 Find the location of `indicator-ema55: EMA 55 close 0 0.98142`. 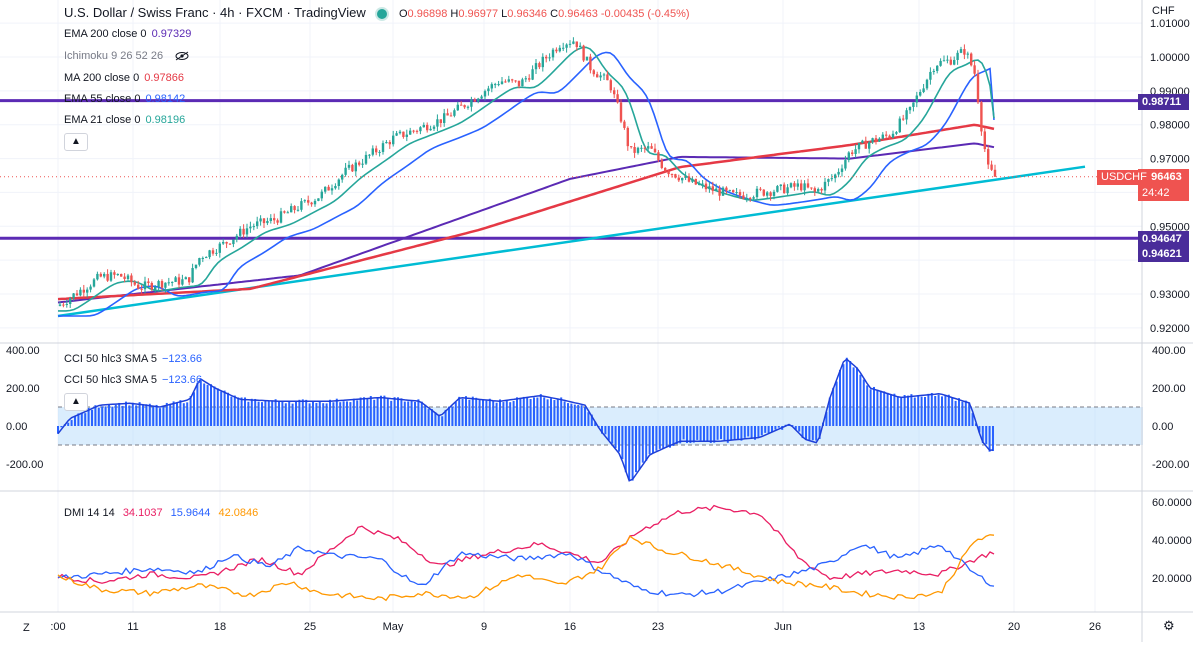

indicator-ema55: EMA 55 close 0 0.98142 is located at coordinates (124, 99).